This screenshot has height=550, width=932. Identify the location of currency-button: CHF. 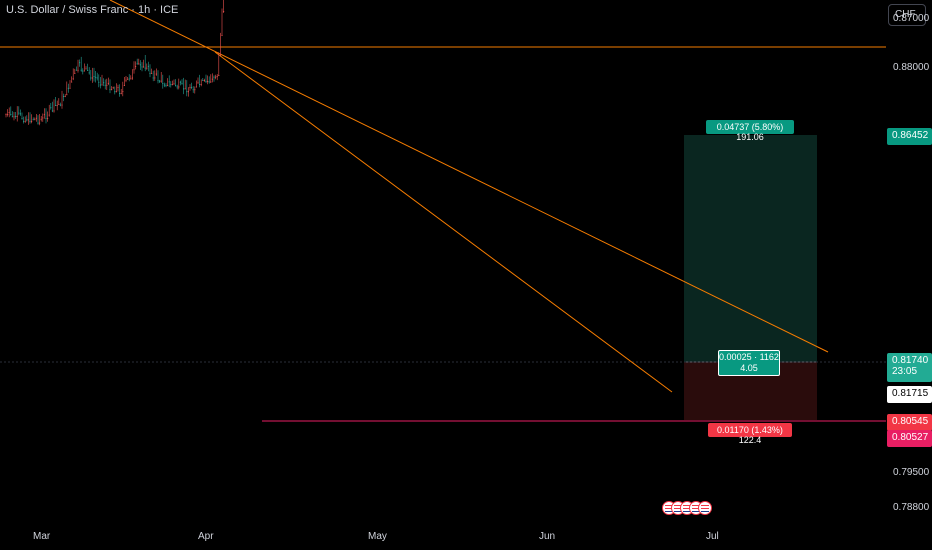
(907, 15).